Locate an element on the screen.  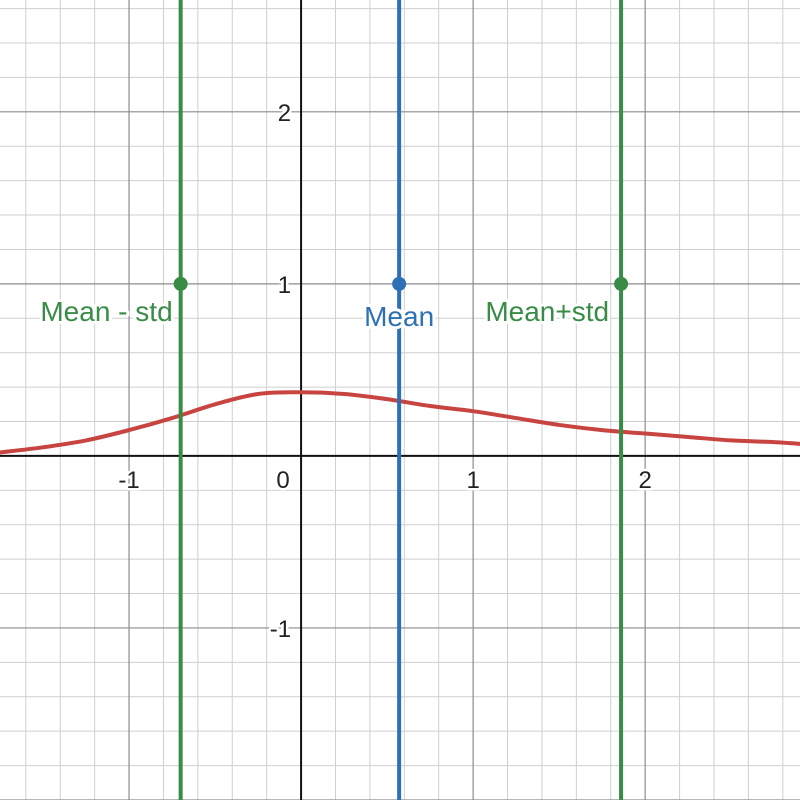
density-curve-layer is located at coordinates (400, 422).